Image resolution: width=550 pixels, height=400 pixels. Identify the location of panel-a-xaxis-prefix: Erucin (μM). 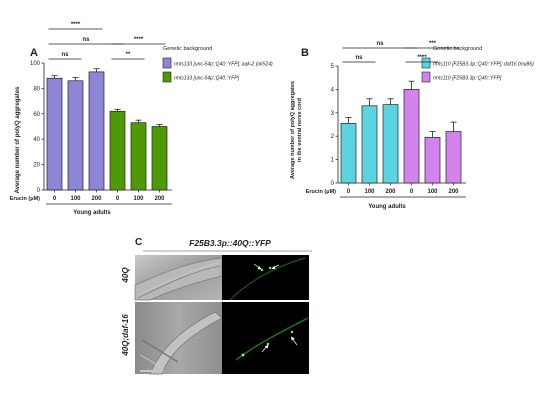
(25, 199).